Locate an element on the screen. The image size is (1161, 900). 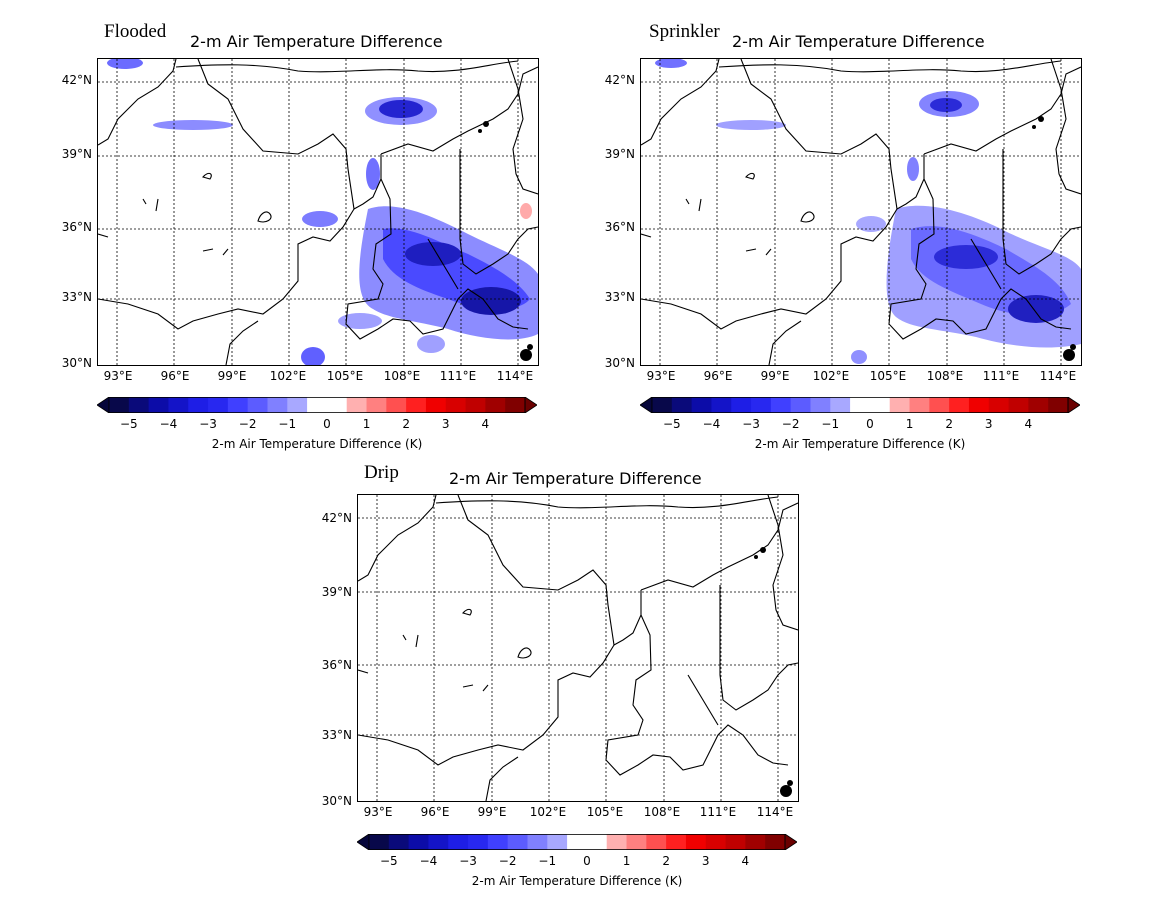
colorbar-label: 2-m Air Temperature Difference (K) is located at coordinates (577, 881).